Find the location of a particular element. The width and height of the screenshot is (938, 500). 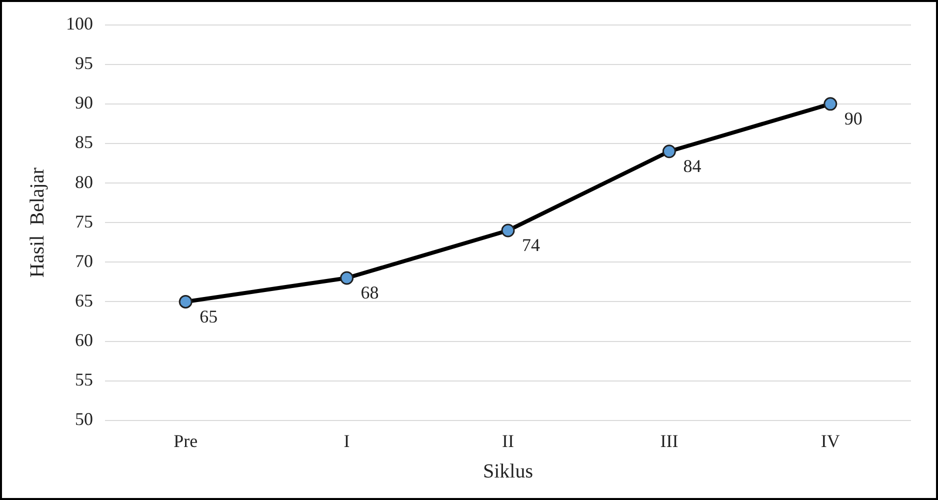

data-label: 74 is located at coordinates (531, 245).